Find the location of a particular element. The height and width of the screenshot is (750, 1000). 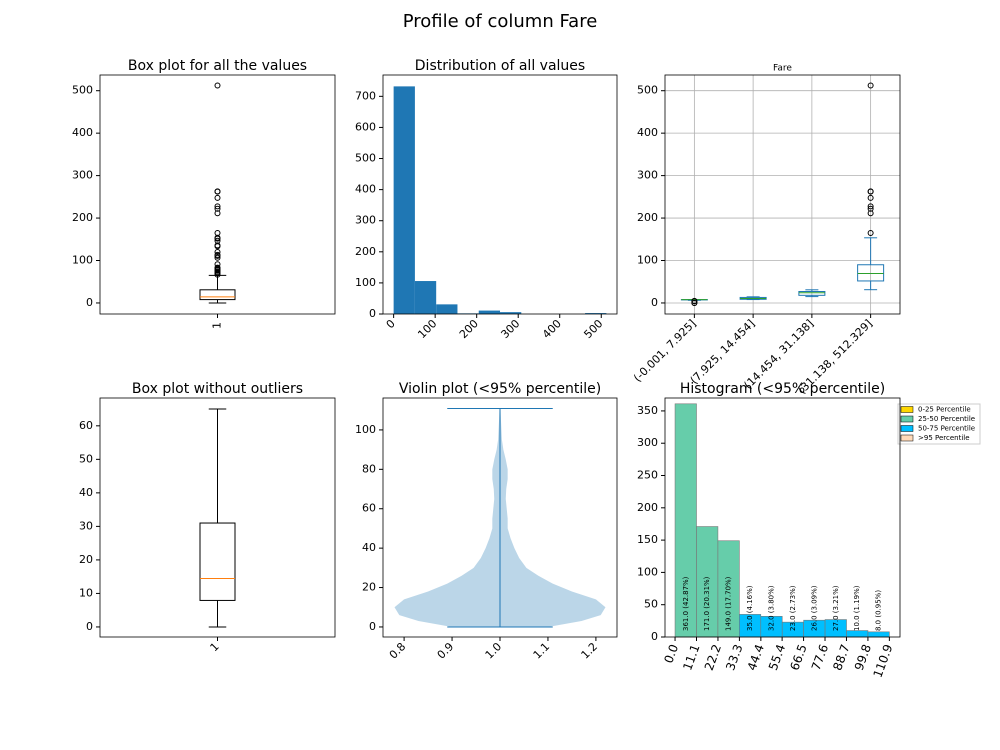

x-tick-label: 55.4 is located at coordinates (777, 657).